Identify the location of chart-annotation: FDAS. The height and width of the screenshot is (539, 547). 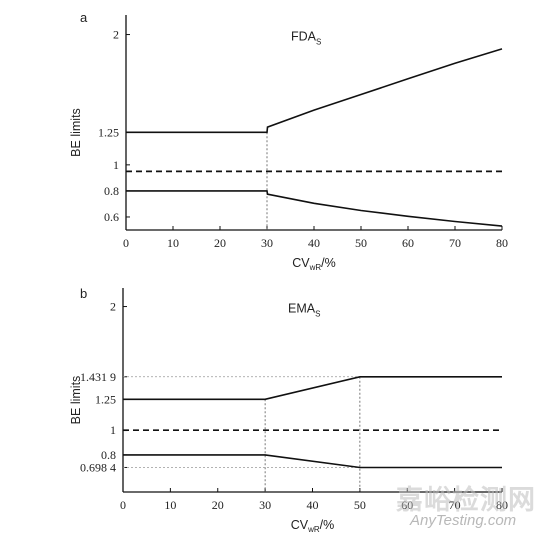
(306, 38).